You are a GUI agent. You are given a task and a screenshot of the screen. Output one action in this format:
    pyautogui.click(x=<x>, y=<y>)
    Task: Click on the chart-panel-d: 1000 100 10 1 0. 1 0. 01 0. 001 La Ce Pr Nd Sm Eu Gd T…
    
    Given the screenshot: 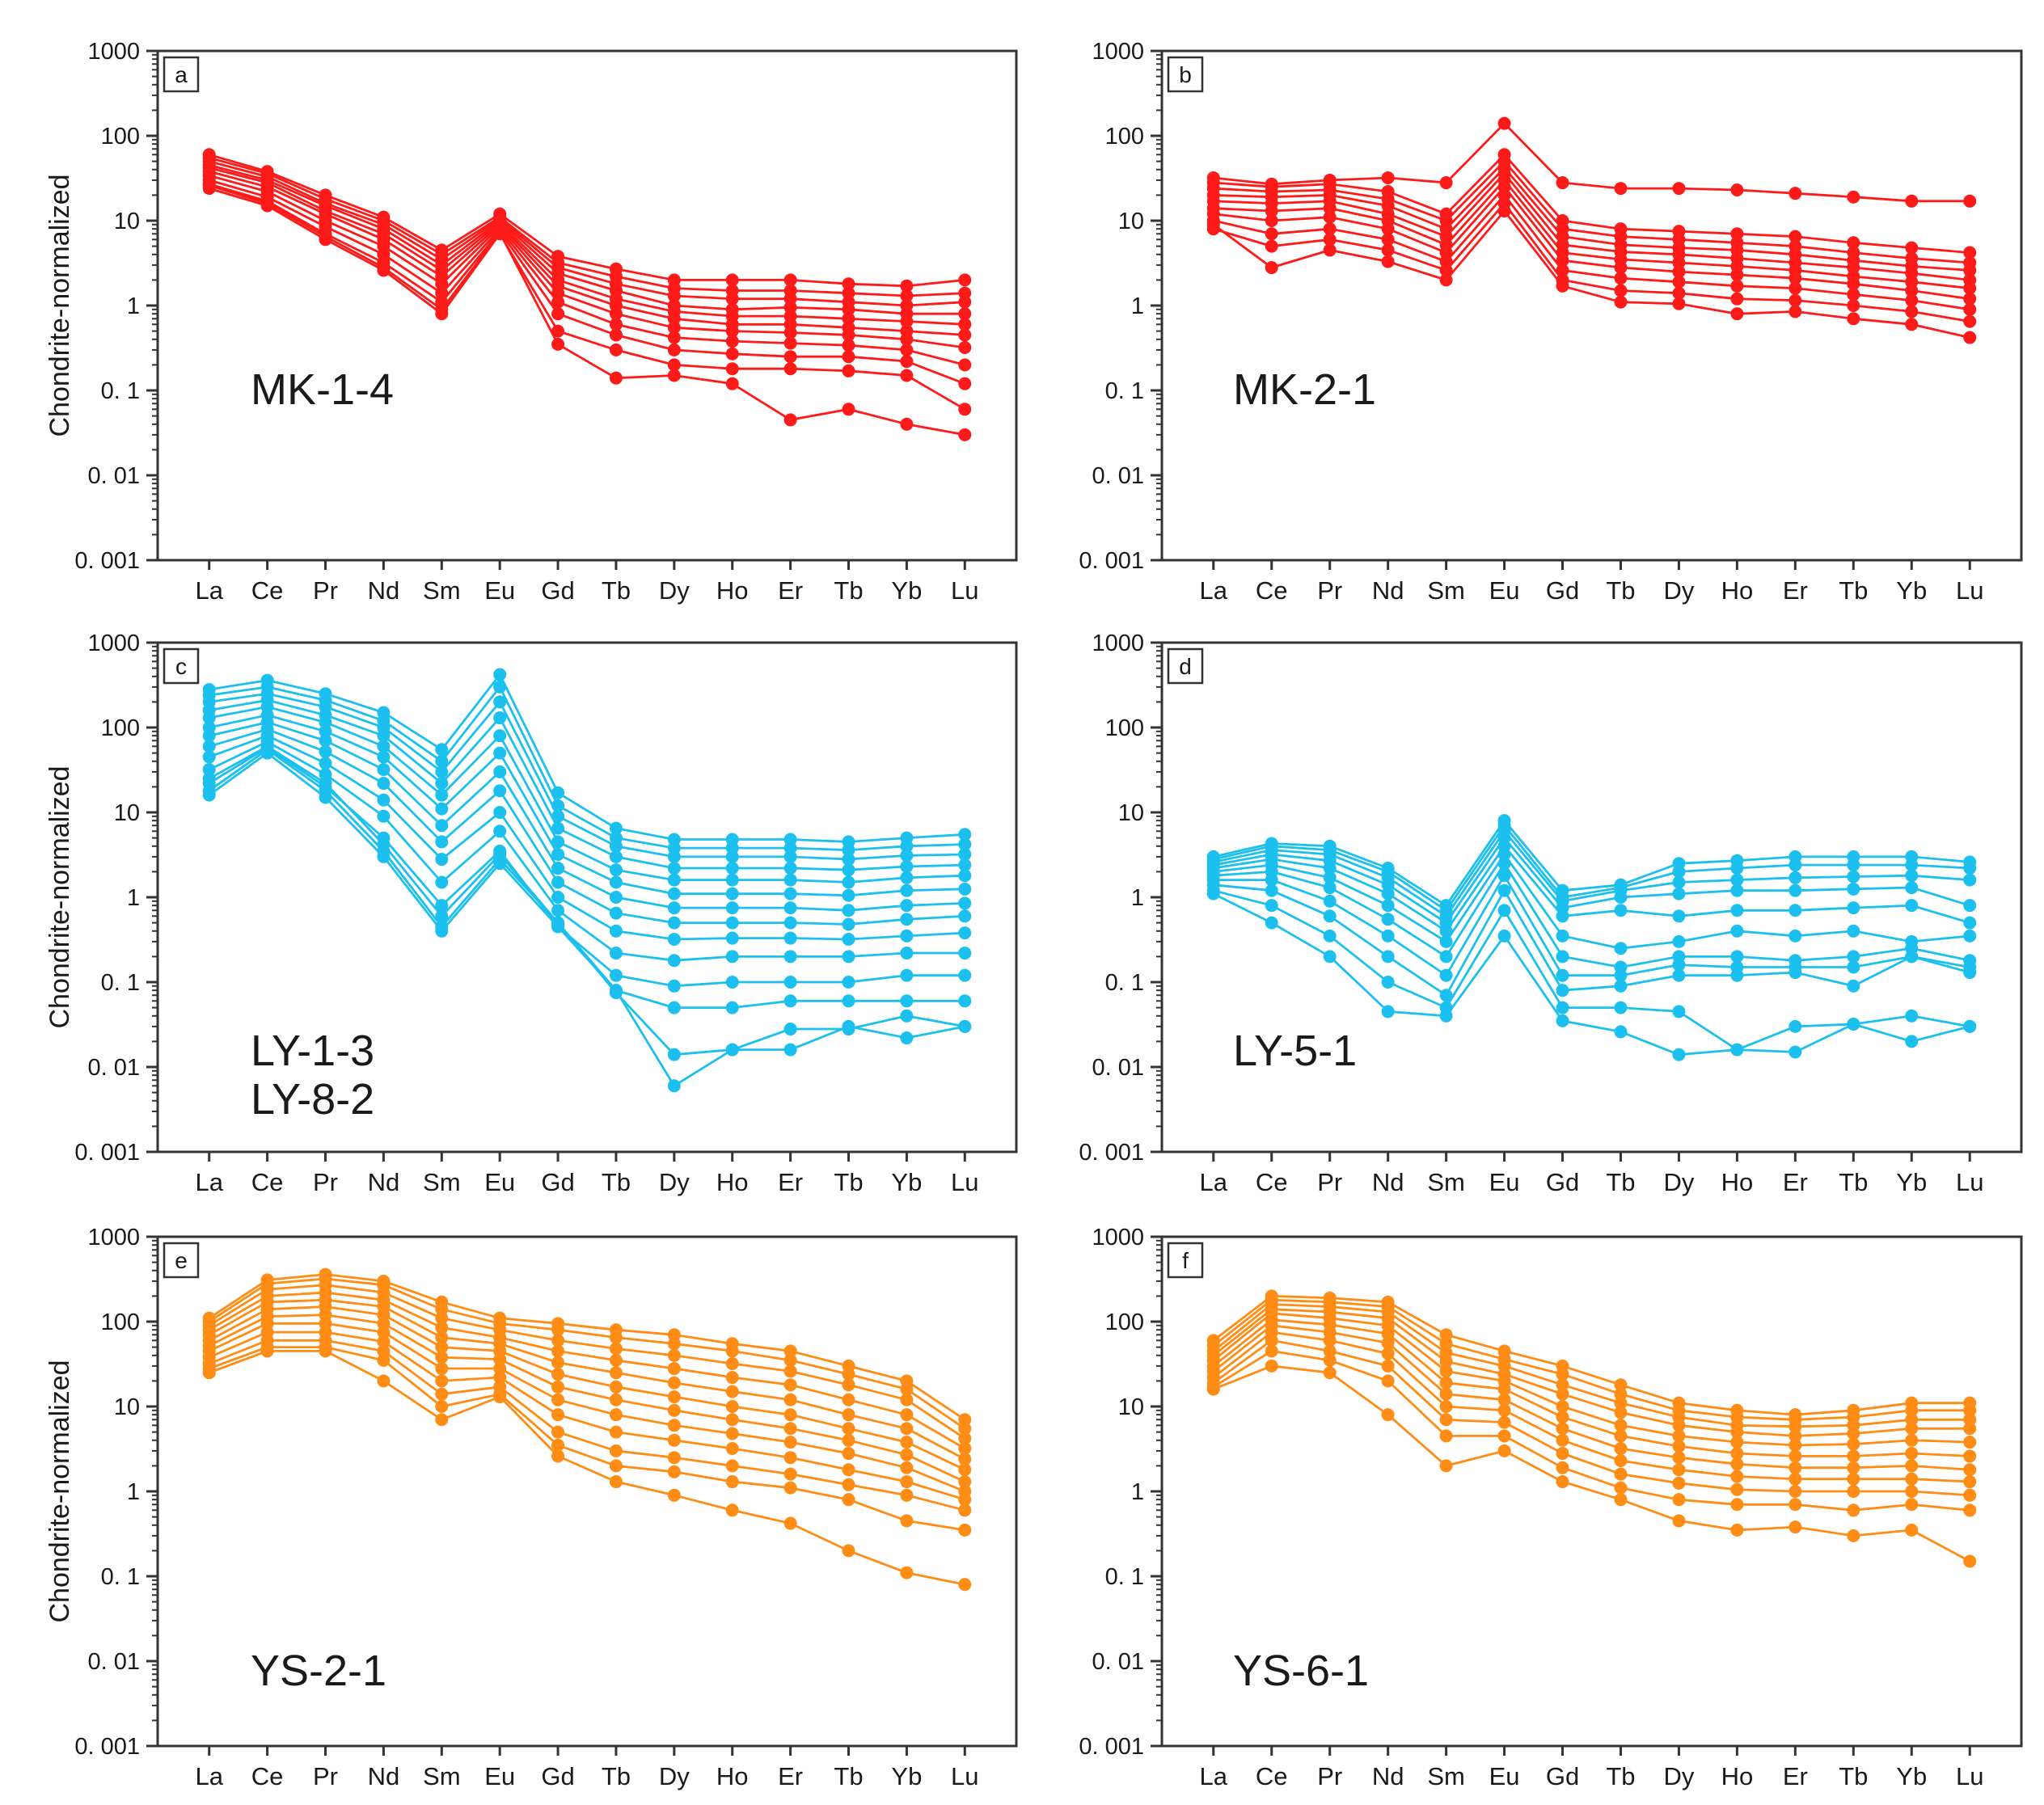 What is the action you would take?
    pyautogui.click(x=1551, y=913)
    